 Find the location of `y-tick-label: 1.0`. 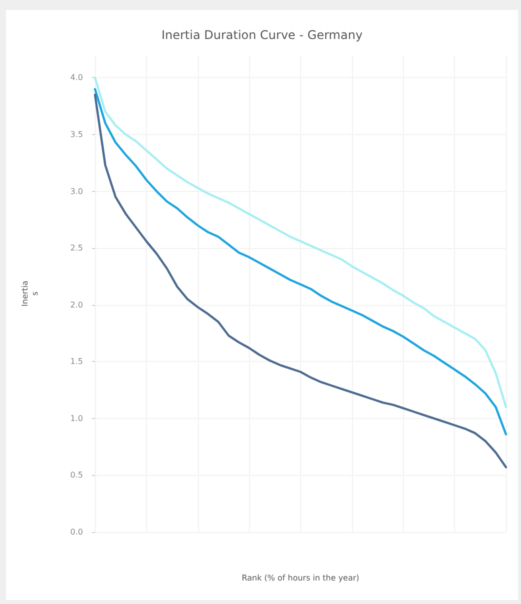

y-tick-label: 1.0 is located at coordinates (76, 418).